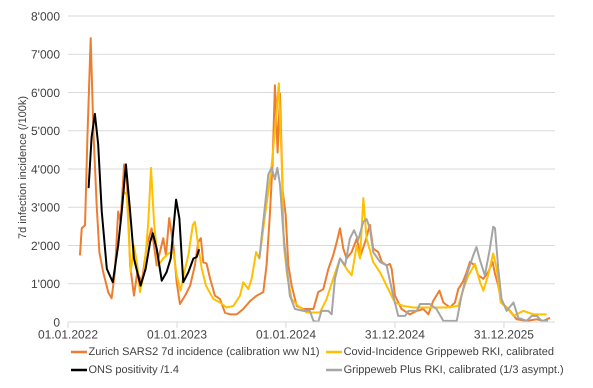  What do you see at coordinates (45, 245) in the screenshot?
I see `y-tick-label: 2'000` at bounding box center [45, 245].